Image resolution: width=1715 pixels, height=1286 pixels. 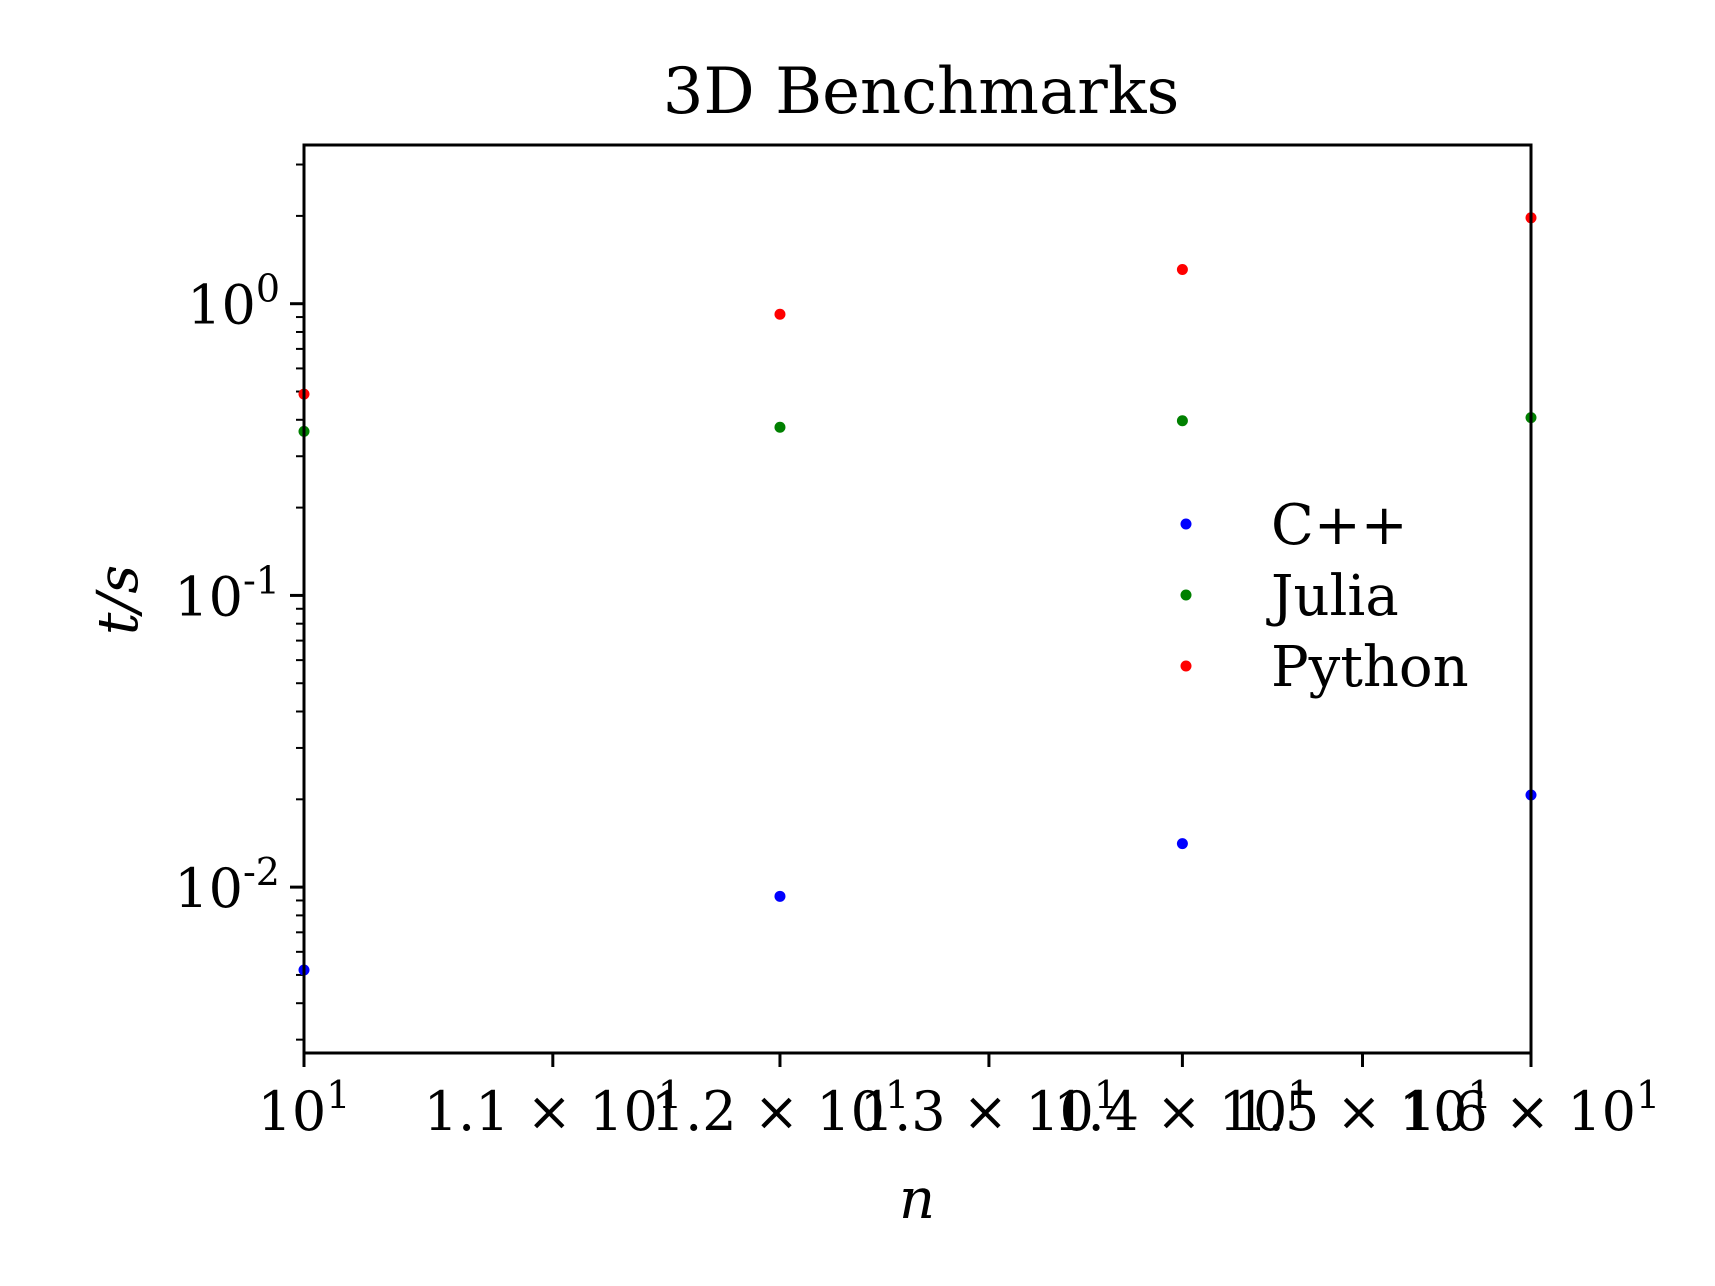 I want to click on y-tick-label: 10⁻², so click(x=227, y=885).